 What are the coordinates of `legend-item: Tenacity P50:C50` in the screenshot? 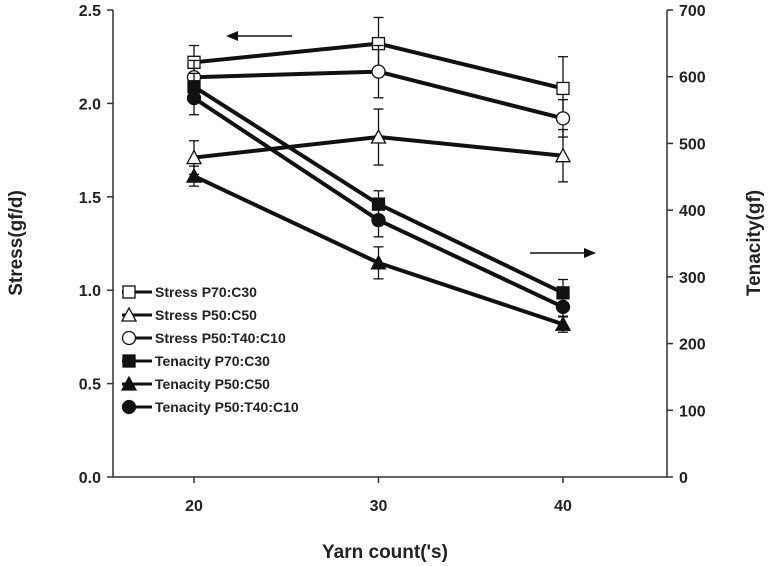 It's located at (195, 383).